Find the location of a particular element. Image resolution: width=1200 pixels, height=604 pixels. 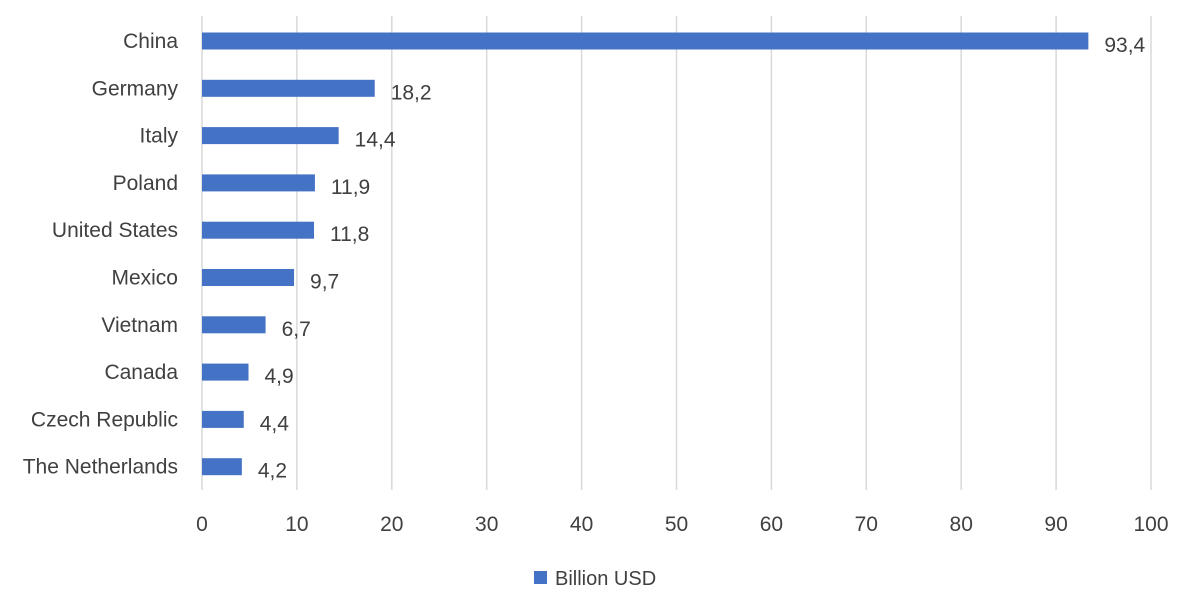

data-label-poland: 11,9 is located at coordinates (350, 187).